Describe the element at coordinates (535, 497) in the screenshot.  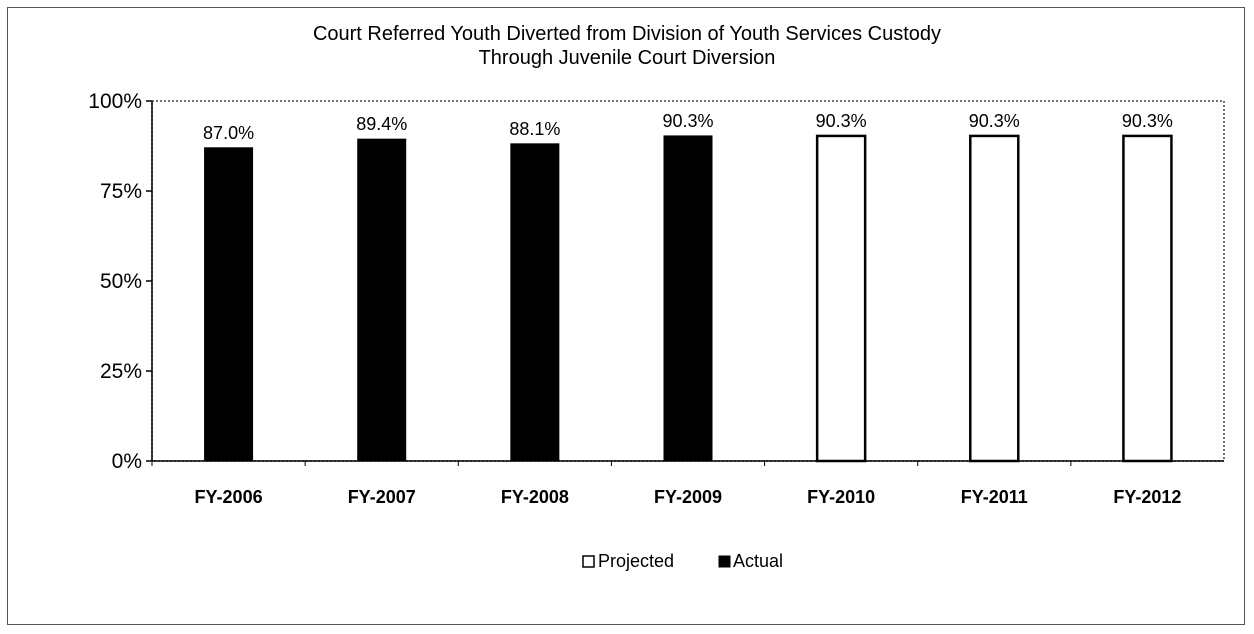
I see `x-tick-label: FY-2008` at that location.